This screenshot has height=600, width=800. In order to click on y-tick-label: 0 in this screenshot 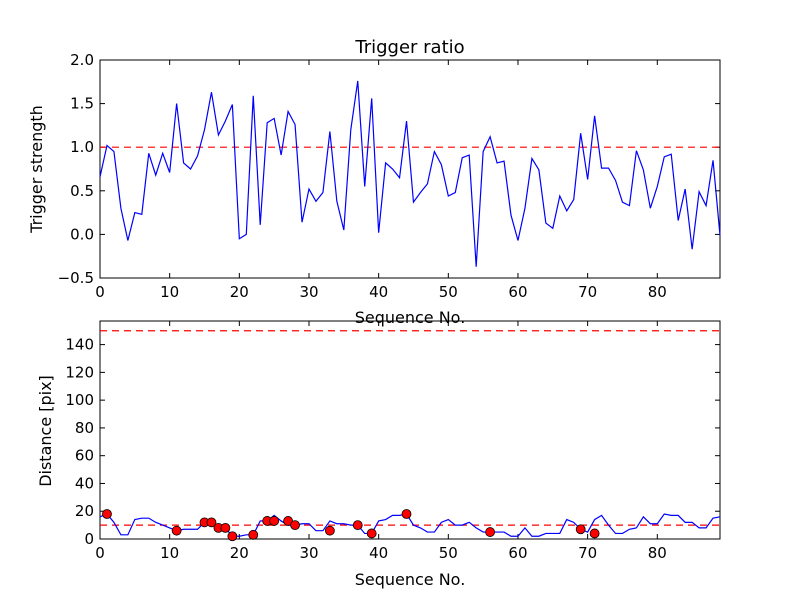, I will do `click(89, 539)`.